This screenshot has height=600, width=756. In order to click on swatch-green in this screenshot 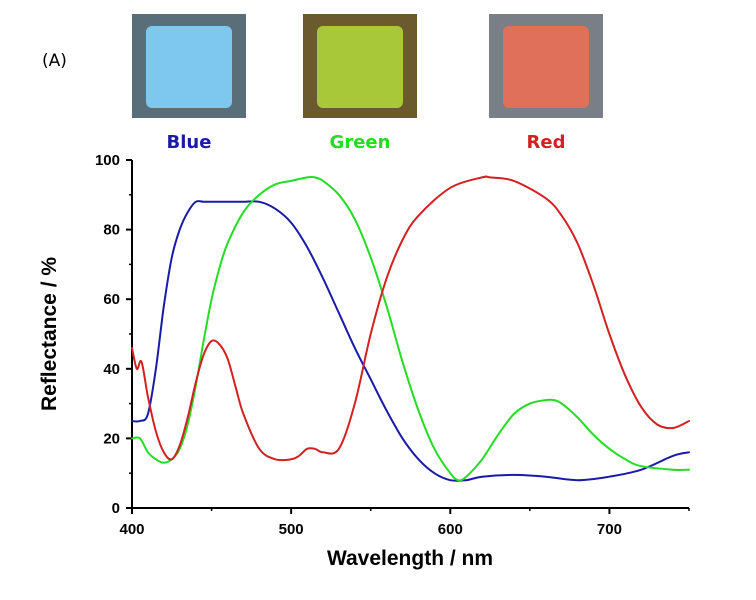, I will do `click(360, 66)`.